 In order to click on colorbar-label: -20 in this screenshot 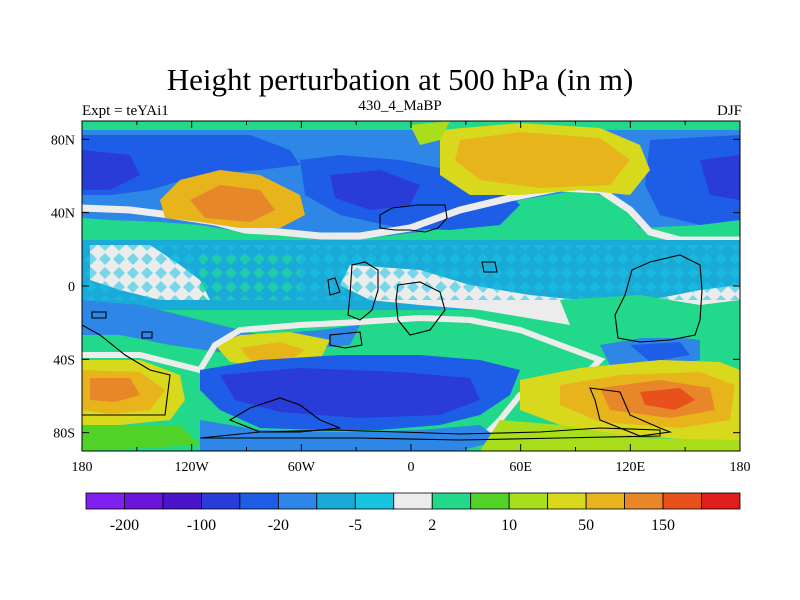, I will do `click(278, 525)`.